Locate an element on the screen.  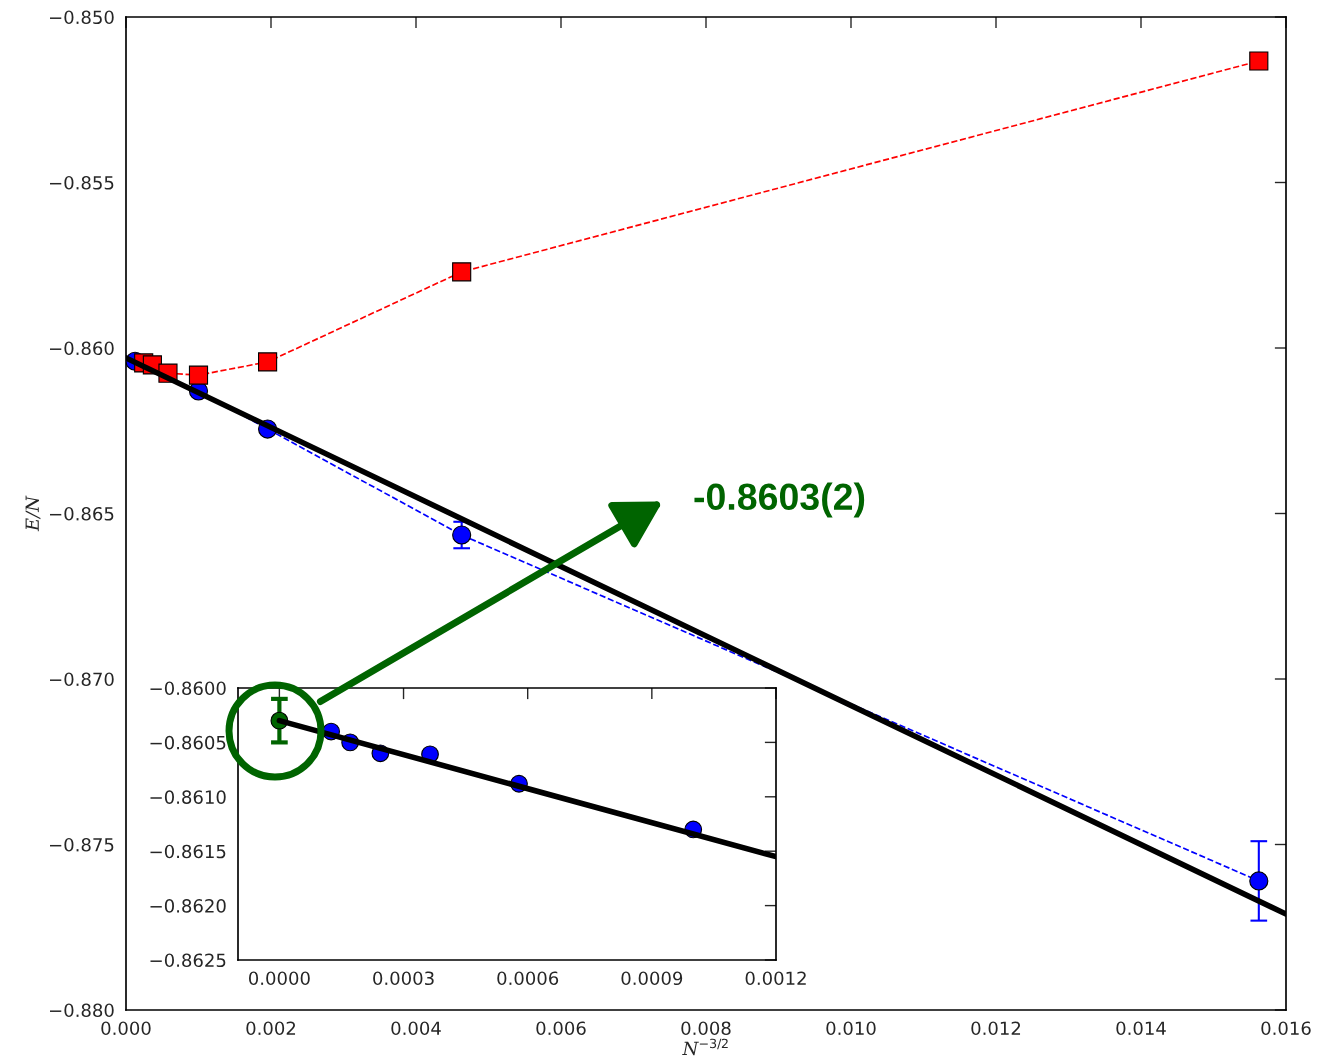
y-tick-label: −0.875 is located at coordinates (81, 844).